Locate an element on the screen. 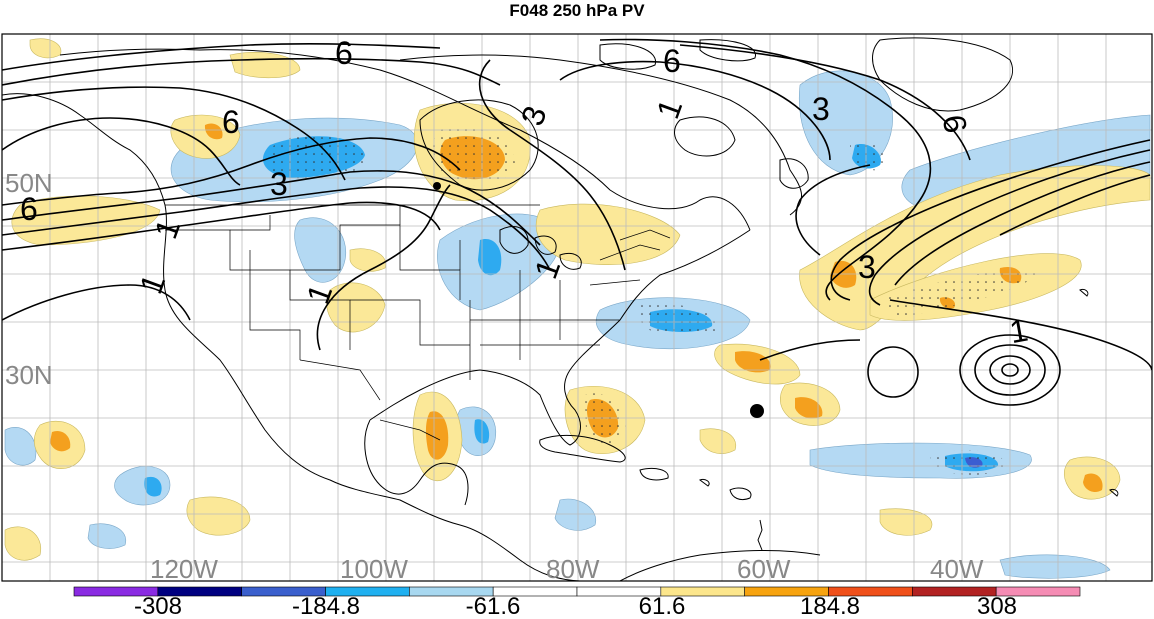  colorbar is located at coordinates (577, 591).